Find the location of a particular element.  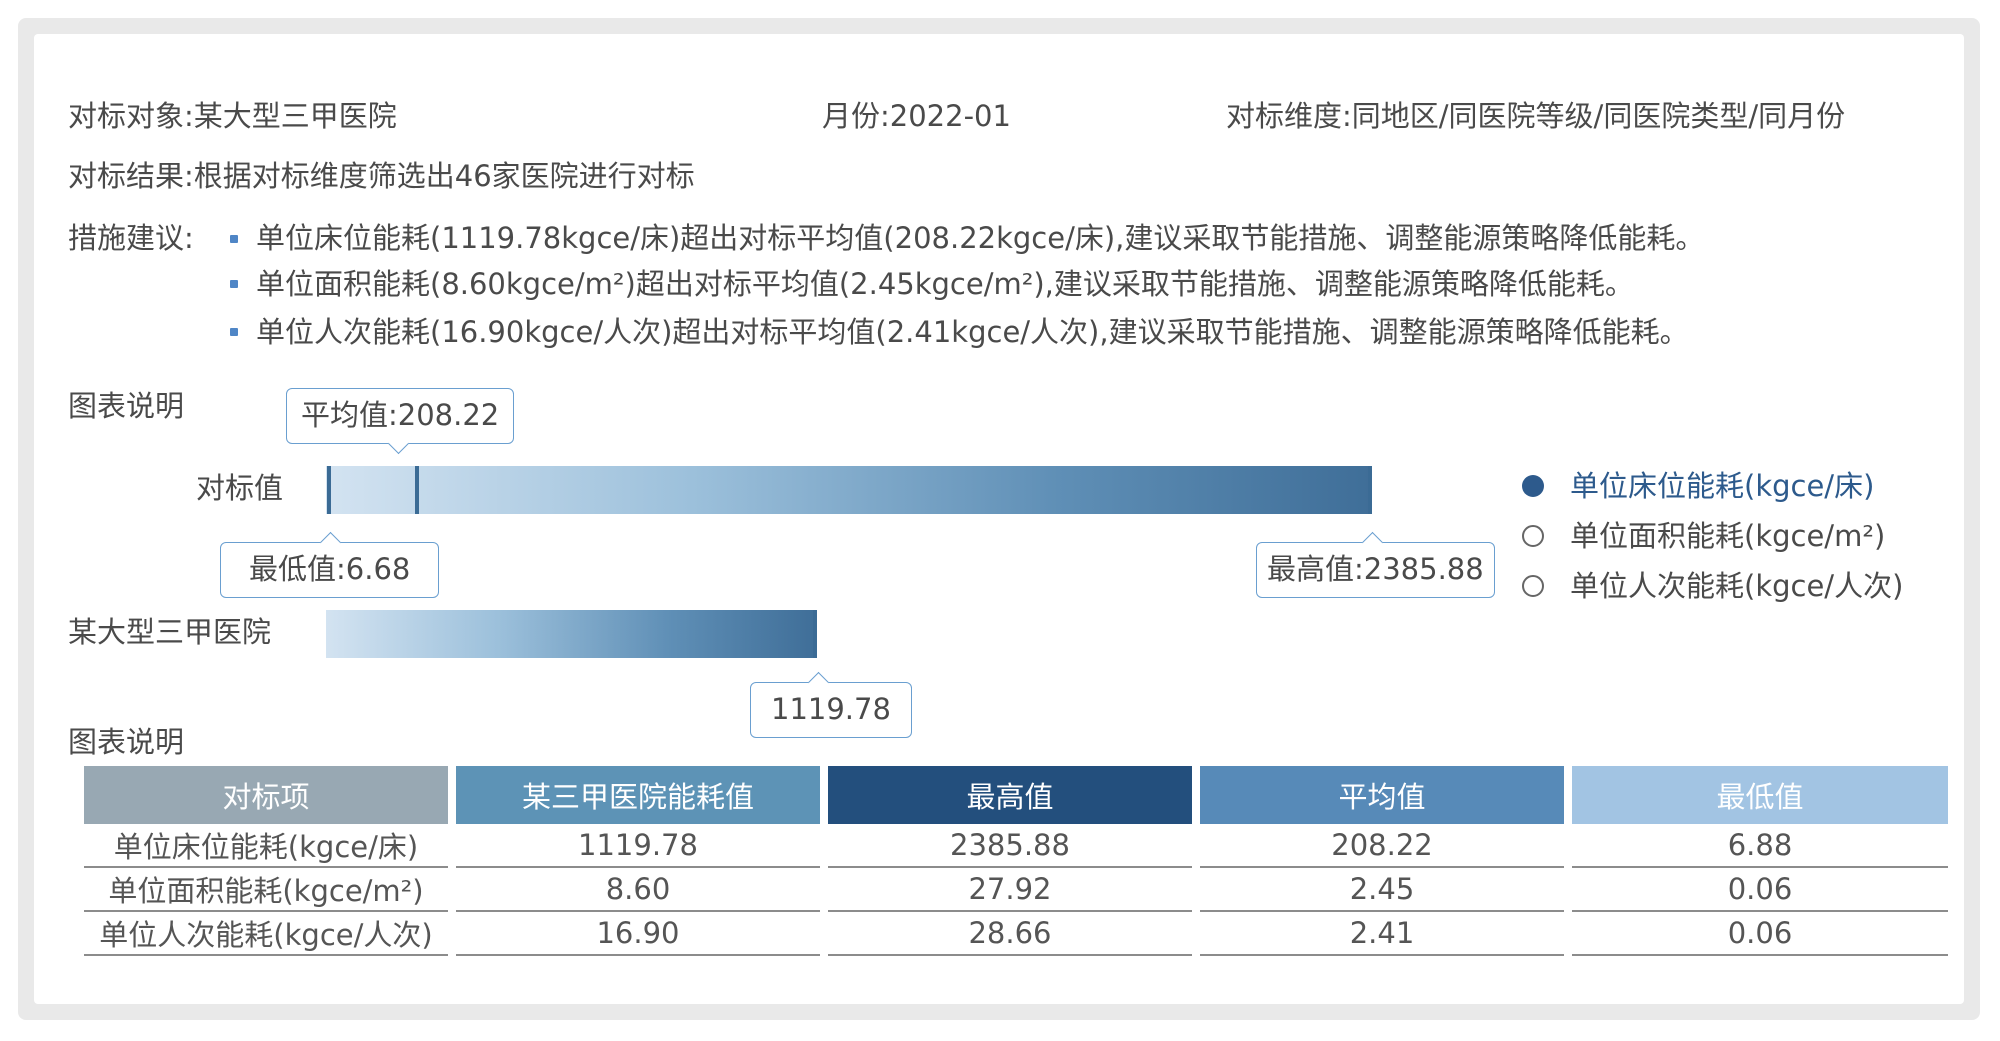

table-section-title: 图表说明 is located at coordinates (126, 742).